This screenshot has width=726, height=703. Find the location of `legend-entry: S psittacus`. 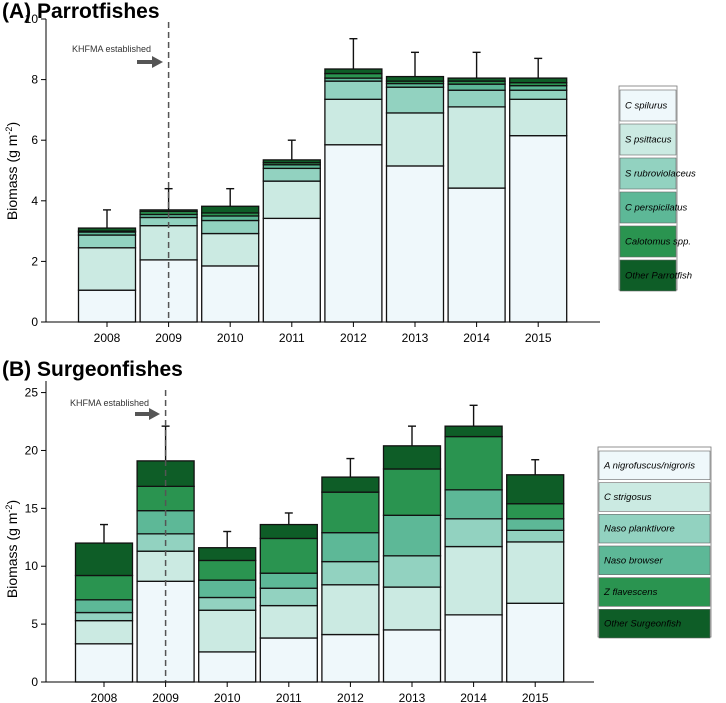

legend-entry: S psittacus is located at coordinates (648, 140).